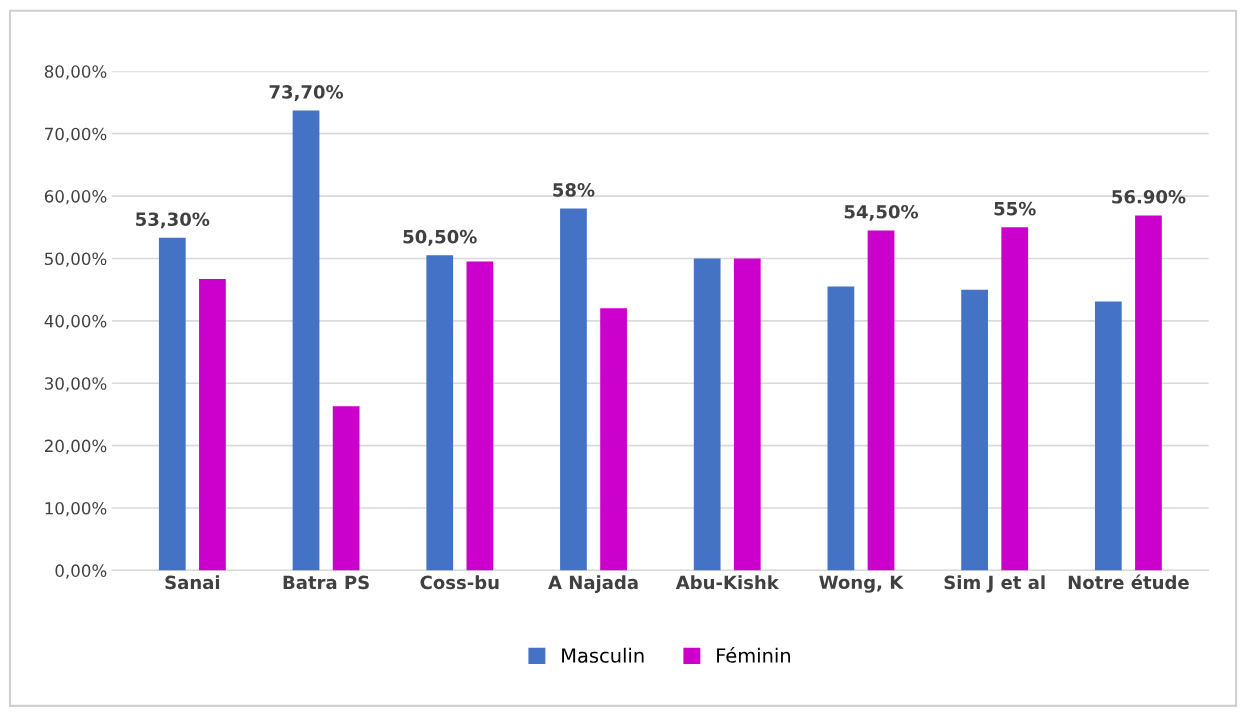 The height and width of the screenshot is (713, 1246). I want to click on data-label: 54,50%, so click(881, 212).